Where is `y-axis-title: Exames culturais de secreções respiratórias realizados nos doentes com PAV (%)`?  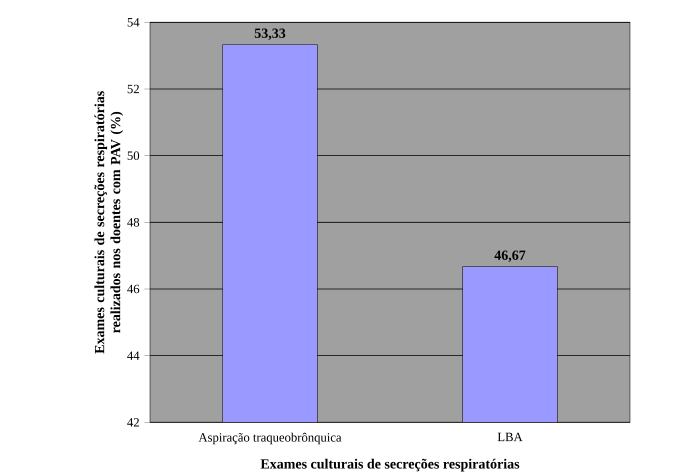
y-axis-title: Exames culturais de secreções respiratórias realizados nos doentes com PAV (%) is located at coordinates (109, 222).